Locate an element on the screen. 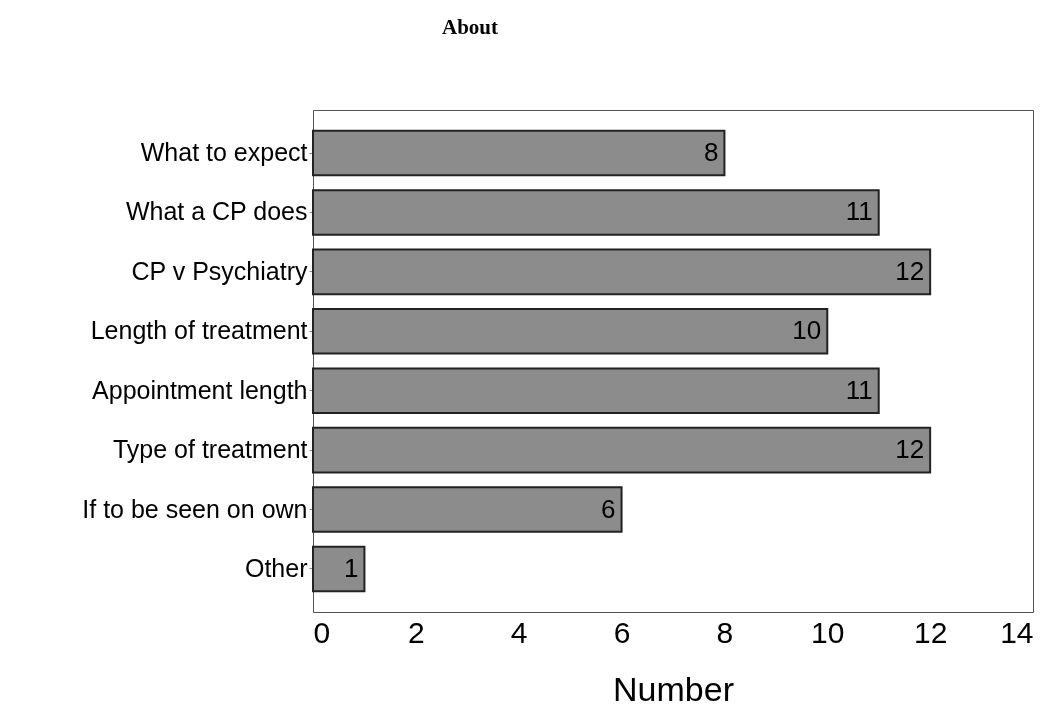 This screenshot has height=721, width=1058. x-tick-label: 4 is located at coordinates (519, 632).